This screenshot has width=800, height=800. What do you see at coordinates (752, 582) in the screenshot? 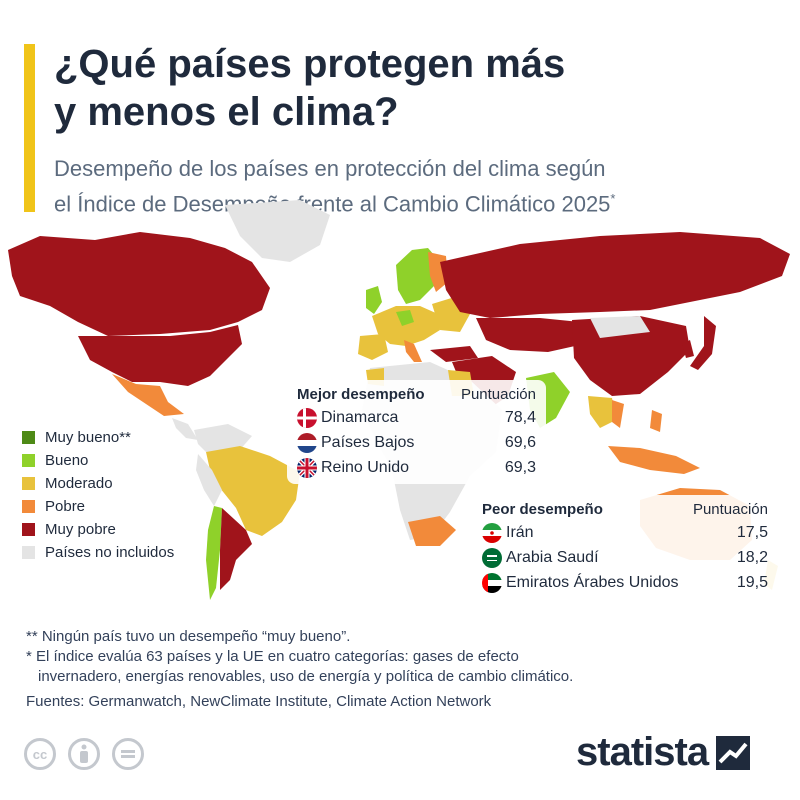
I see `country-score: 19,5` at bounding box center [752, 582].